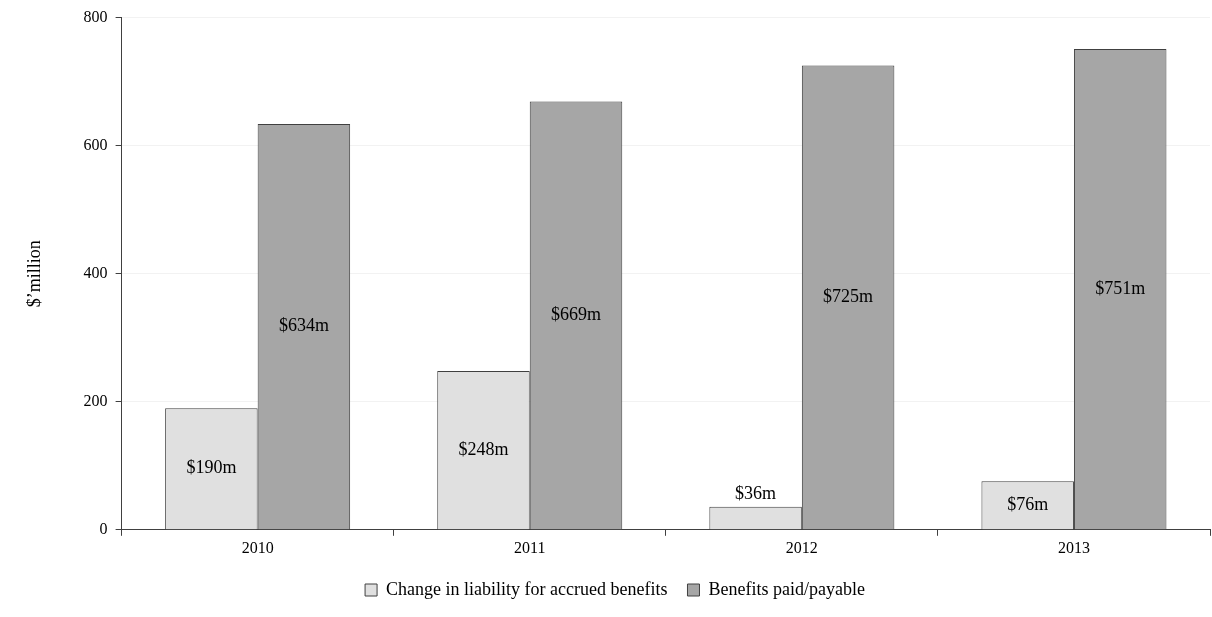 This screenshot has height=617, width=1212. Describe the element at coordinates (103, 528) in the screenshot. I see `y-tick-label: 0` at that location.